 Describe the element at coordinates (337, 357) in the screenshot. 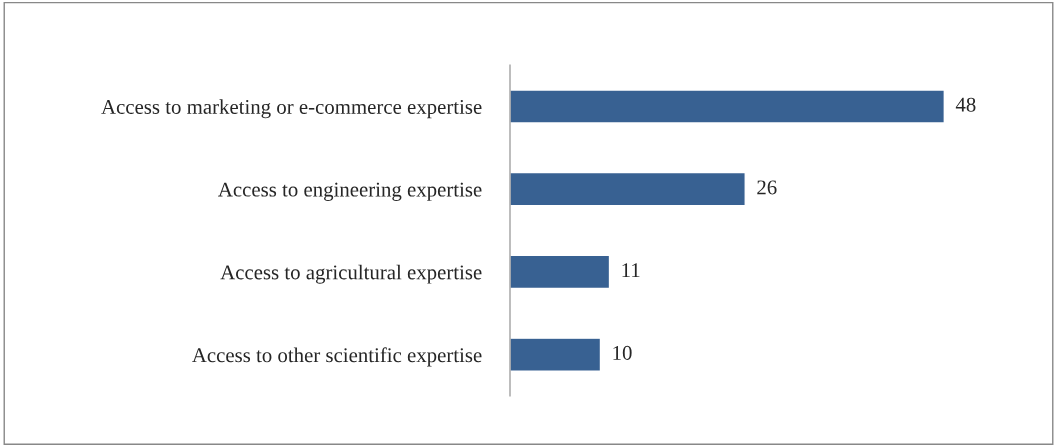

I see `y-tick-label: Access to other scientific expertise` at that location.